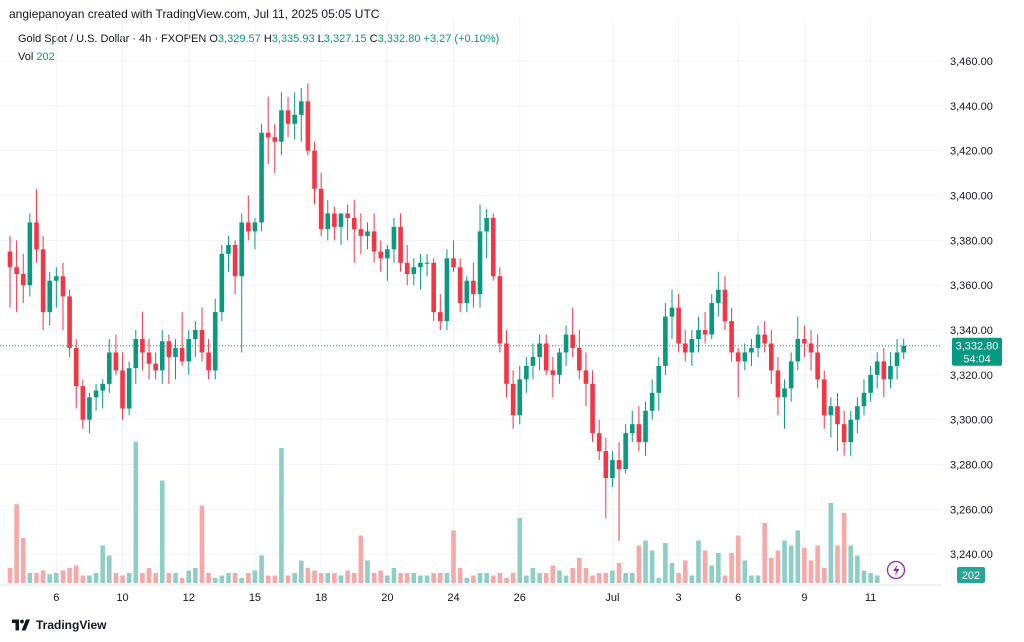 The height and width of the screenshot is (642, 1024). Describe the element at coordinates (461, 39) in the screenshot. I see `change-value: +3.27 (+0.10%)` at that location.